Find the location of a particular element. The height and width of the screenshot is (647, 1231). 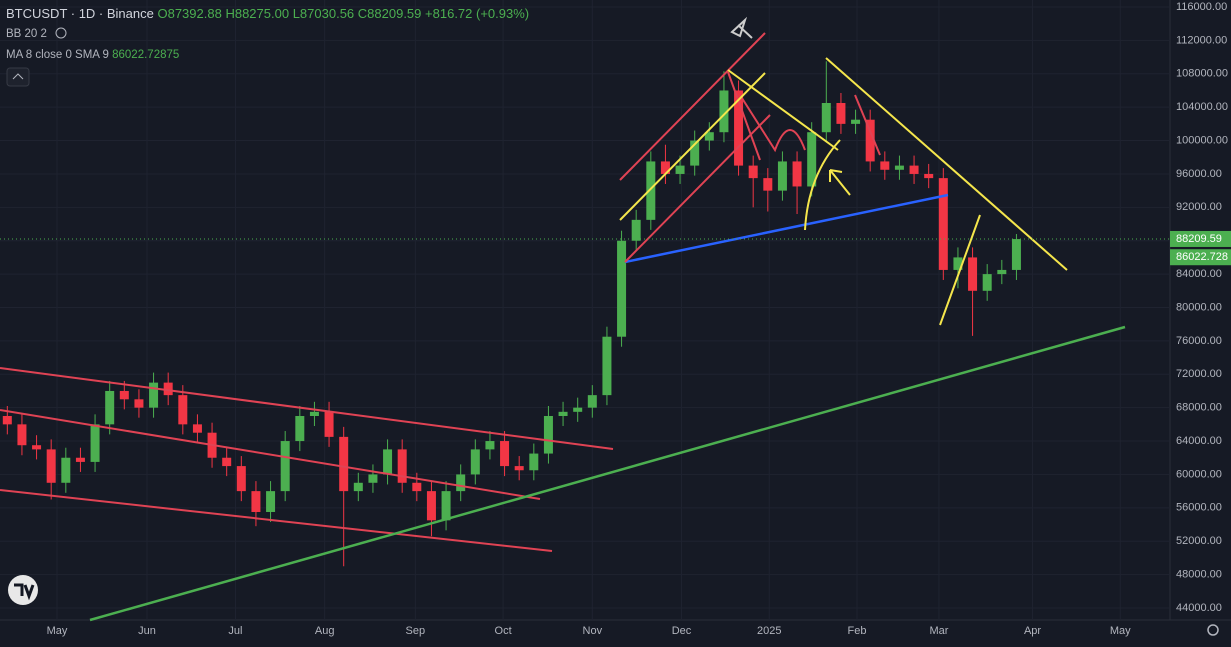

last-price-label: 88209.59 is located at coordinates (1199, 239).